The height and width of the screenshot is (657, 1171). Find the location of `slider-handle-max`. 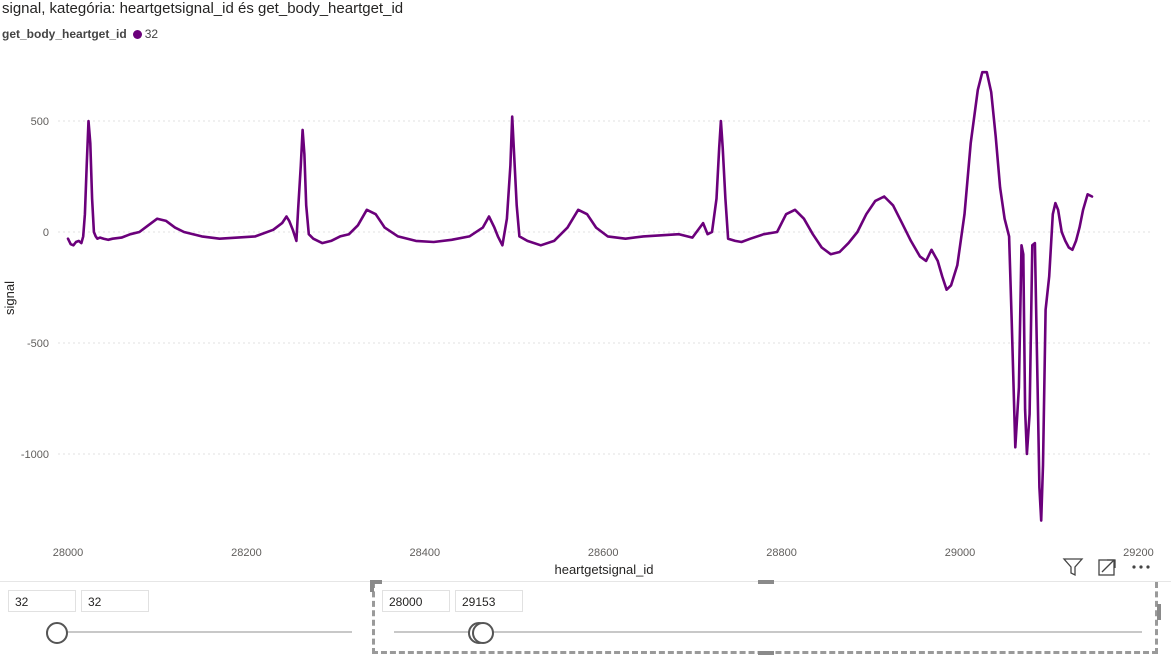

slider-handle-max is located at coordinates (483, 633).